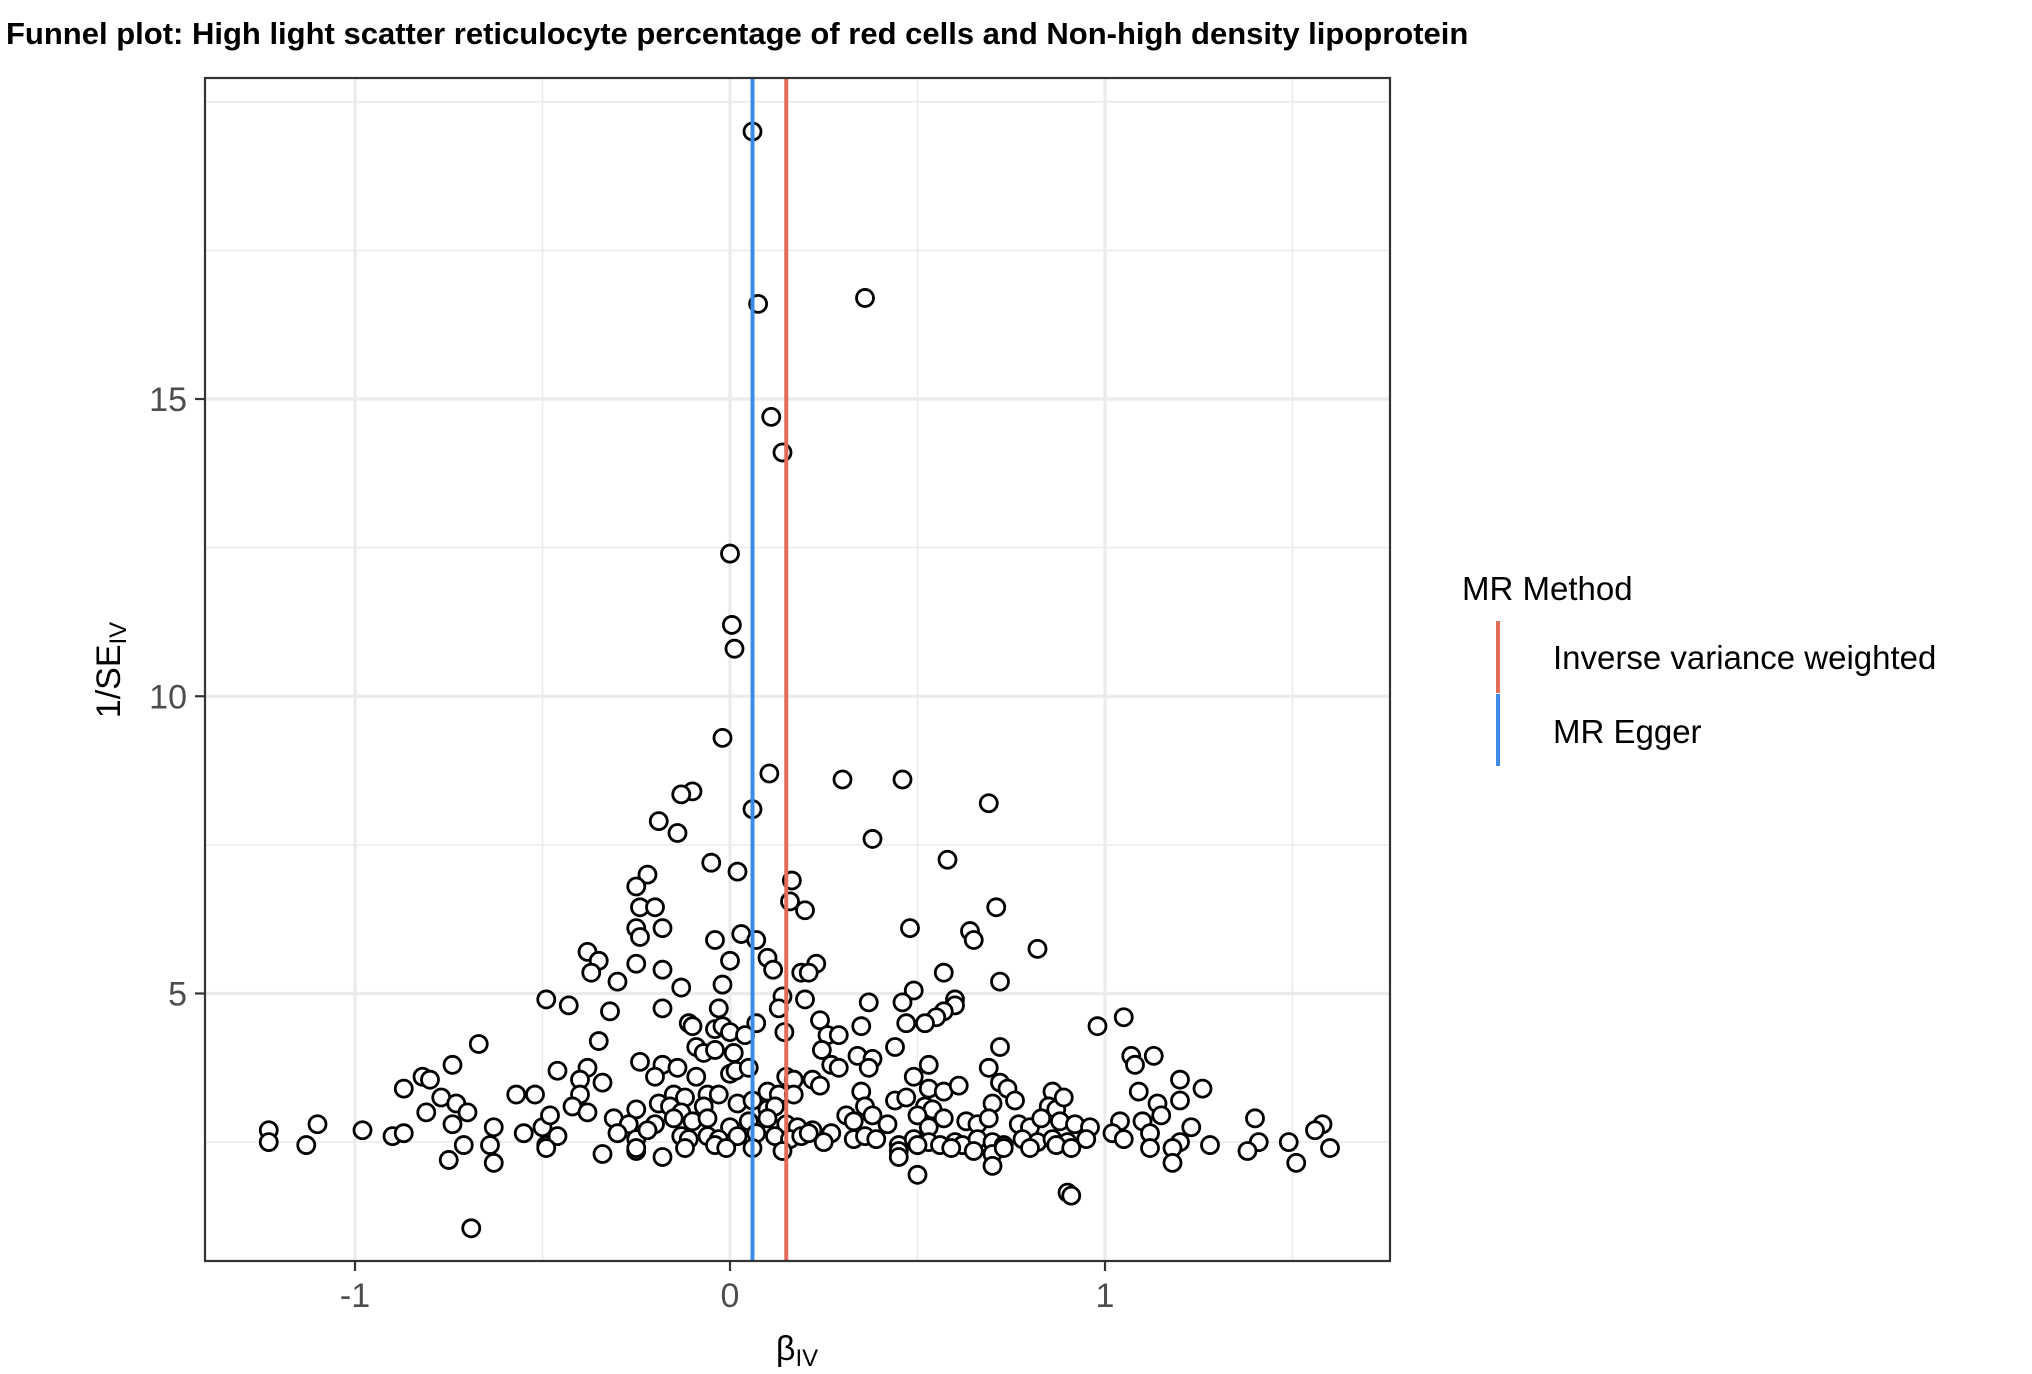 The width and height of the screenshot is (2032, 1374). What do you see at coordinates (730, 1296) in the screenshot?
I see `x-tick-label: 0` at bounding box center [730, 1296].